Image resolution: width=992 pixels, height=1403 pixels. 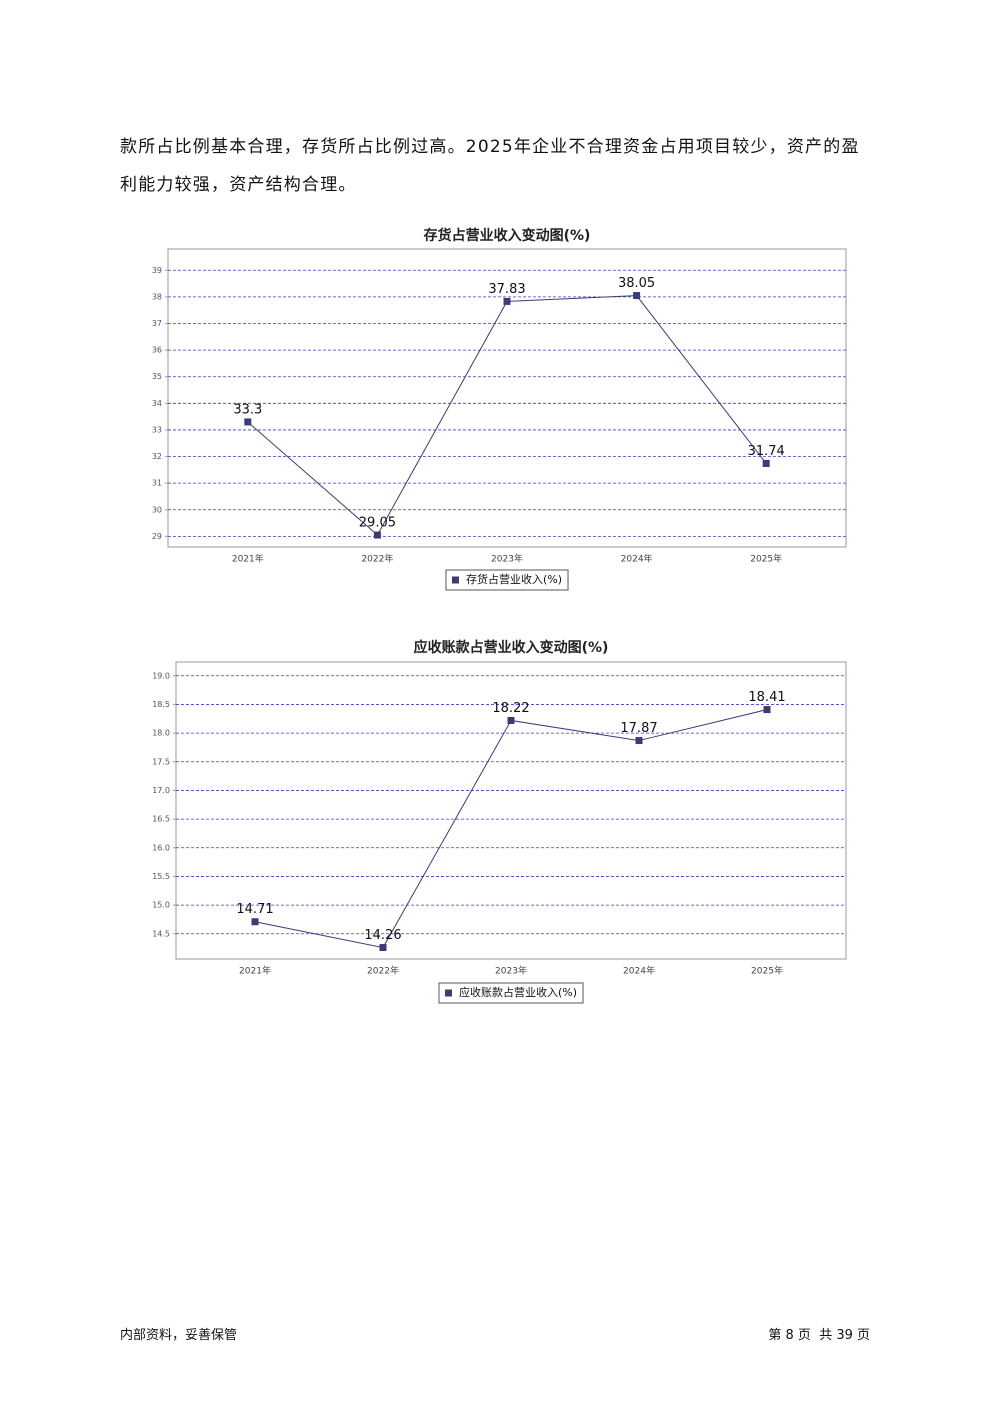 What do you see at coordinates (819, 1335) in the screenshot?
I see `footer-right: 第 8 页 共 39 页` at bounding box center [819, 1335].